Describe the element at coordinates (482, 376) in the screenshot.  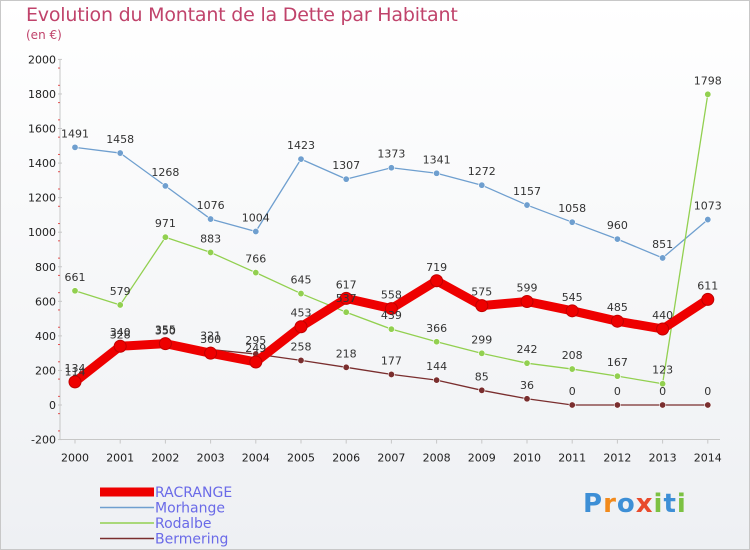
I see `data-label-bermering: 85` at that location.